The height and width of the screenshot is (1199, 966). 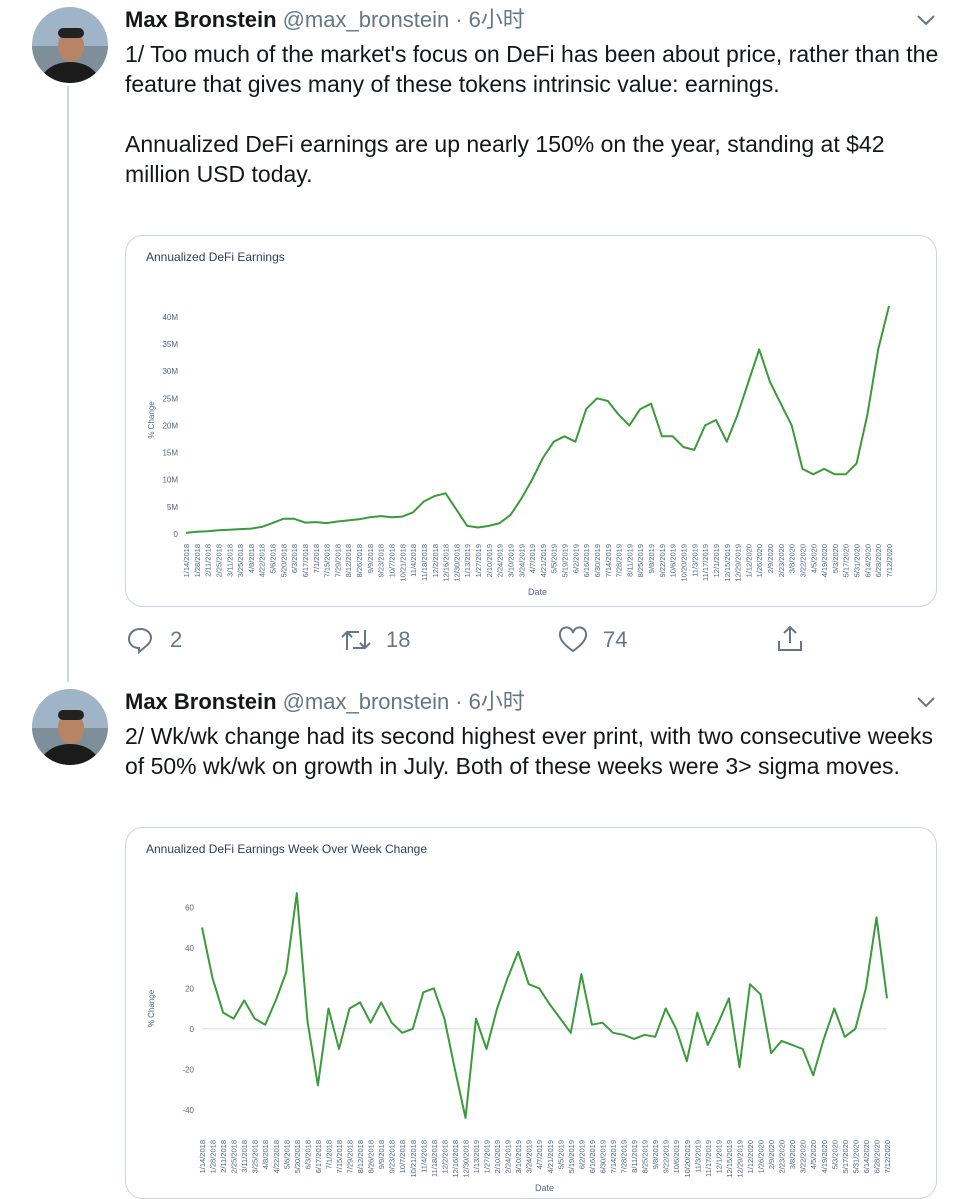 I want to click on x-tick-label: 12/16/2018, so click(x=455, y=1159).